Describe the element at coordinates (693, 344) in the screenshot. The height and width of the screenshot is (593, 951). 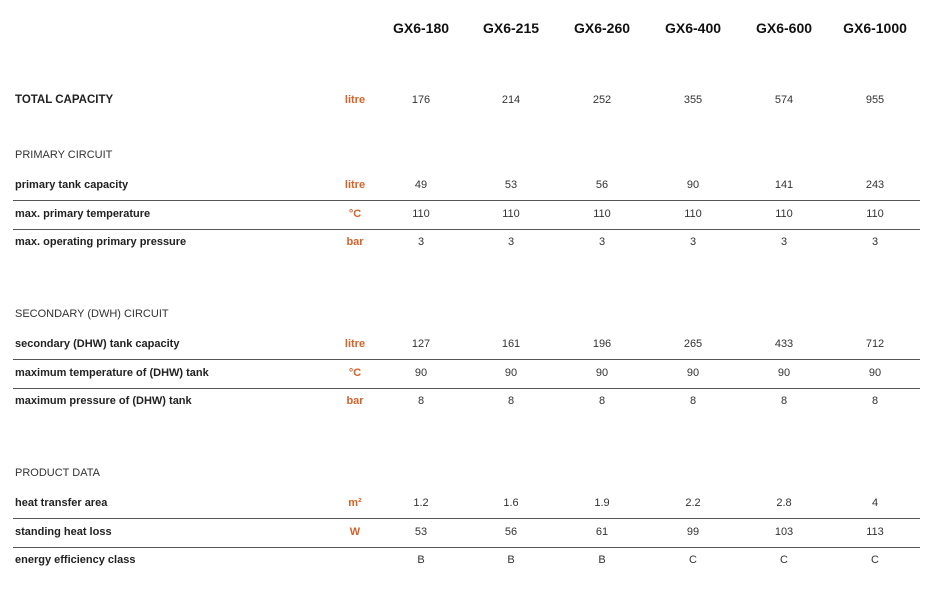
I see `row-value: 265` at that location.